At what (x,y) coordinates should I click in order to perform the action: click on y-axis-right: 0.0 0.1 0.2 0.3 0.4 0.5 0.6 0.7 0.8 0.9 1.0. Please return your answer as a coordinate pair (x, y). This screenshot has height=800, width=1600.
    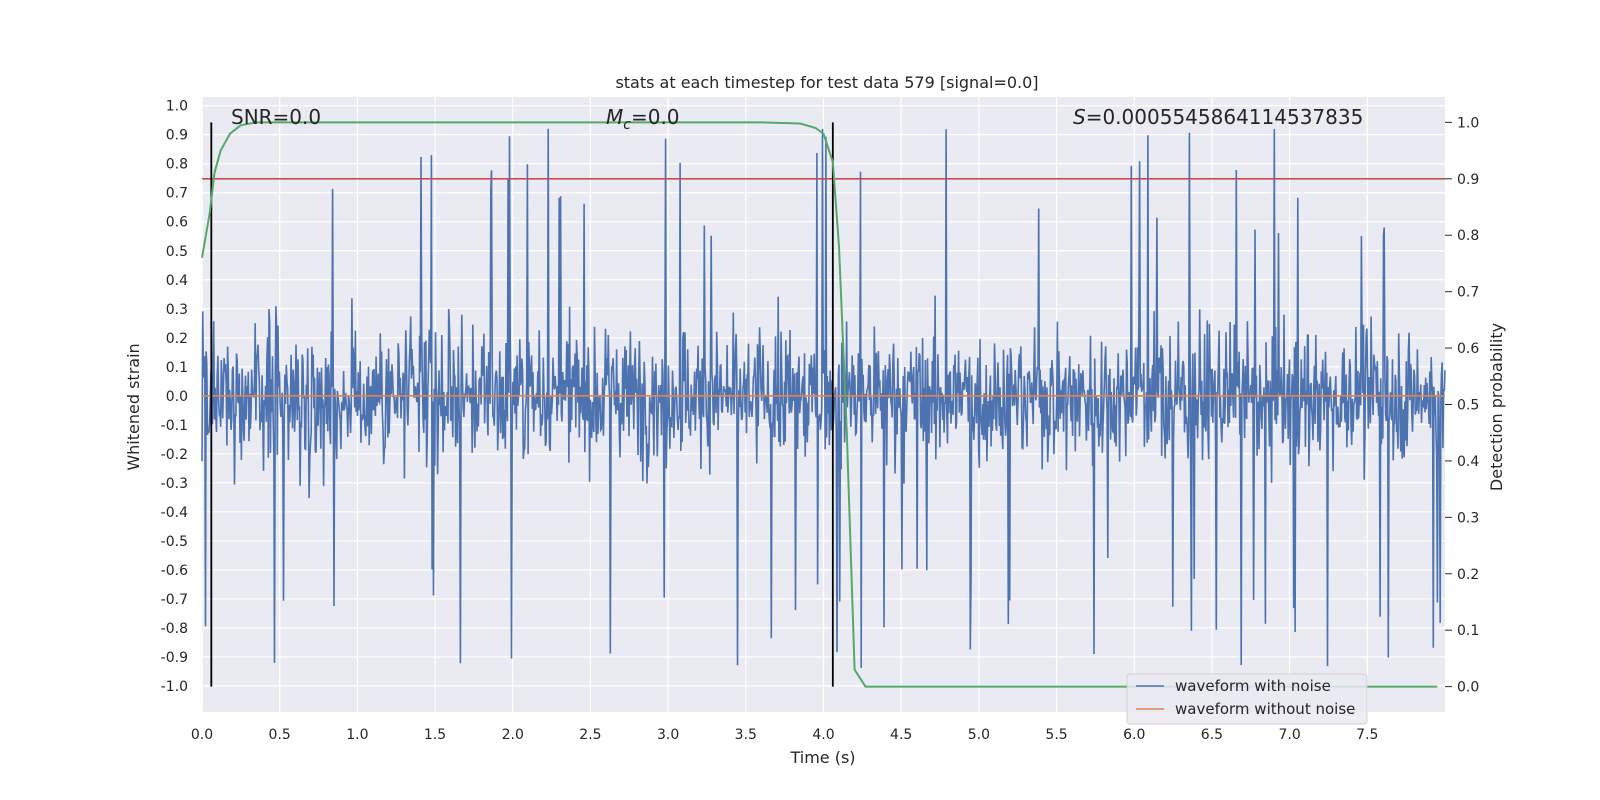
    Looking at the image, I should click on (1462, 405).